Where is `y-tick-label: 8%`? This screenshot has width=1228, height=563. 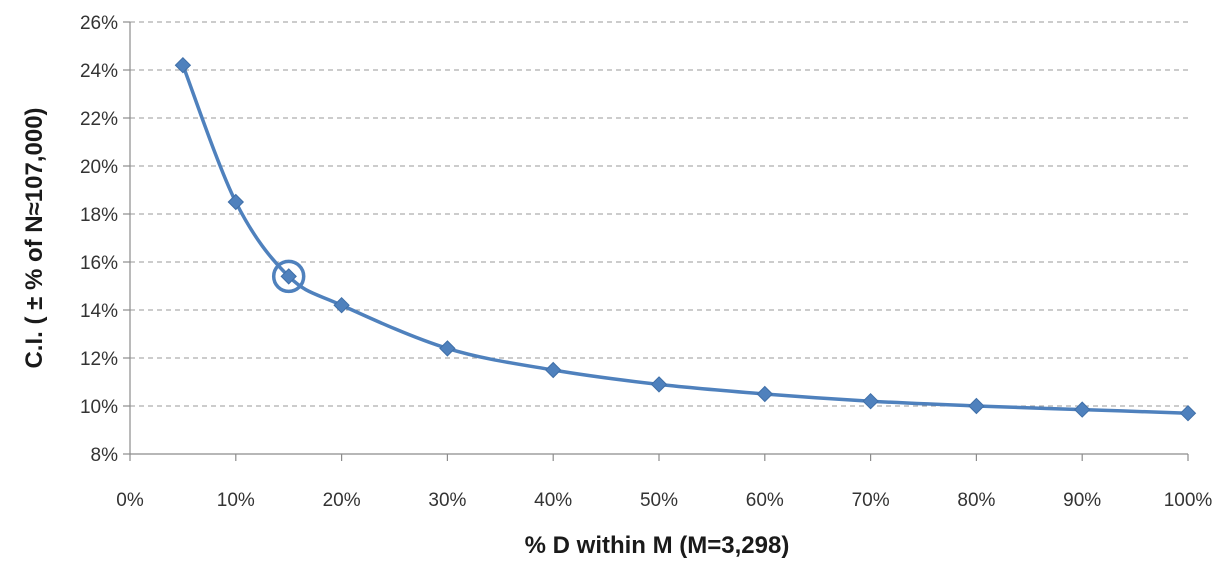
y-tick-label: 8% is located at coordinates (105, 455).